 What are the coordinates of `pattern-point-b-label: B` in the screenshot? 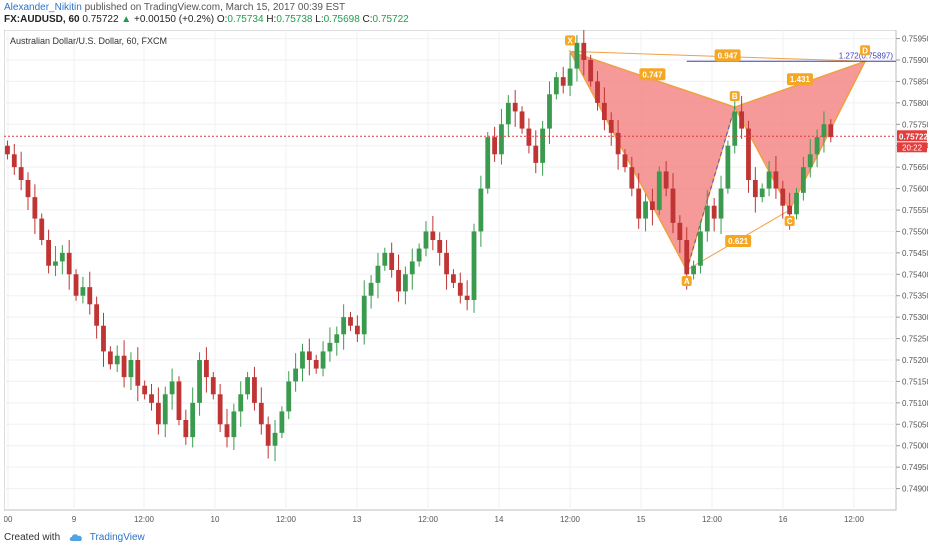 It's located at (735, 96).